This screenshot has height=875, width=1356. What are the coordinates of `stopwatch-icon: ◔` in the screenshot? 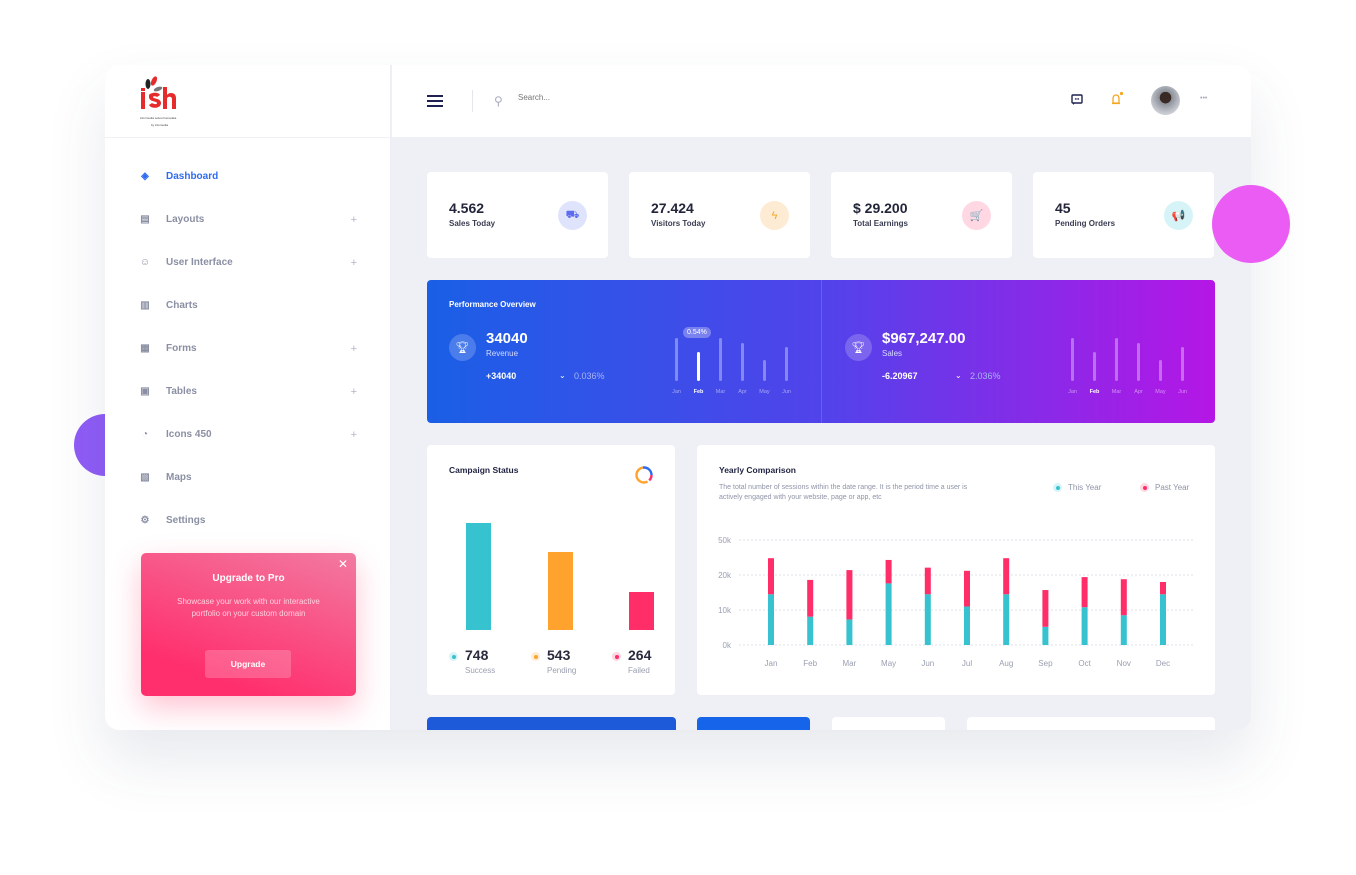 It's located at (145, 434).